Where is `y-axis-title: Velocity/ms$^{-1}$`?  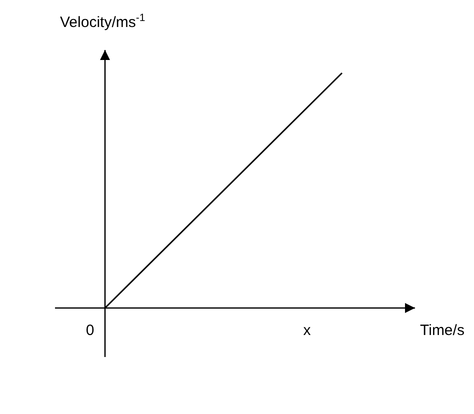 y-axis-title: Velocity/ms$^{-1}$ is located at coordinates (103, 21).